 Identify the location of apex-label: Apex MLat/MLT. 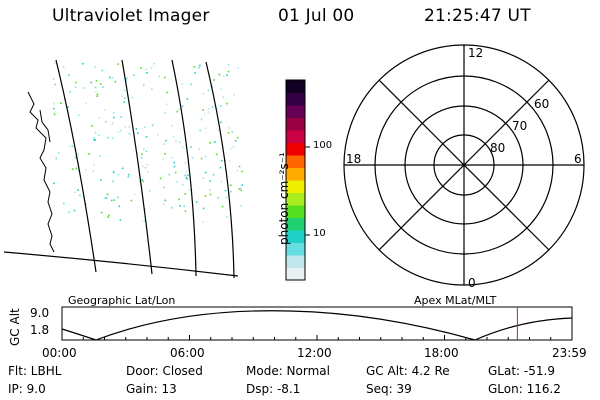
(455, 300).